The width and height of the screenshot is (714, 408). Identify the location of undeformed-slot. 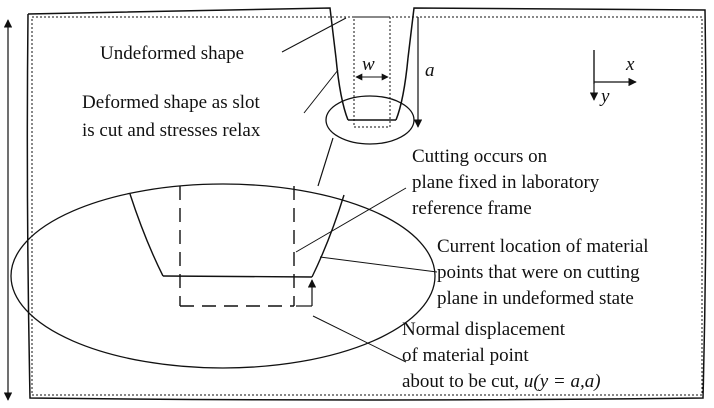
(372, 72).